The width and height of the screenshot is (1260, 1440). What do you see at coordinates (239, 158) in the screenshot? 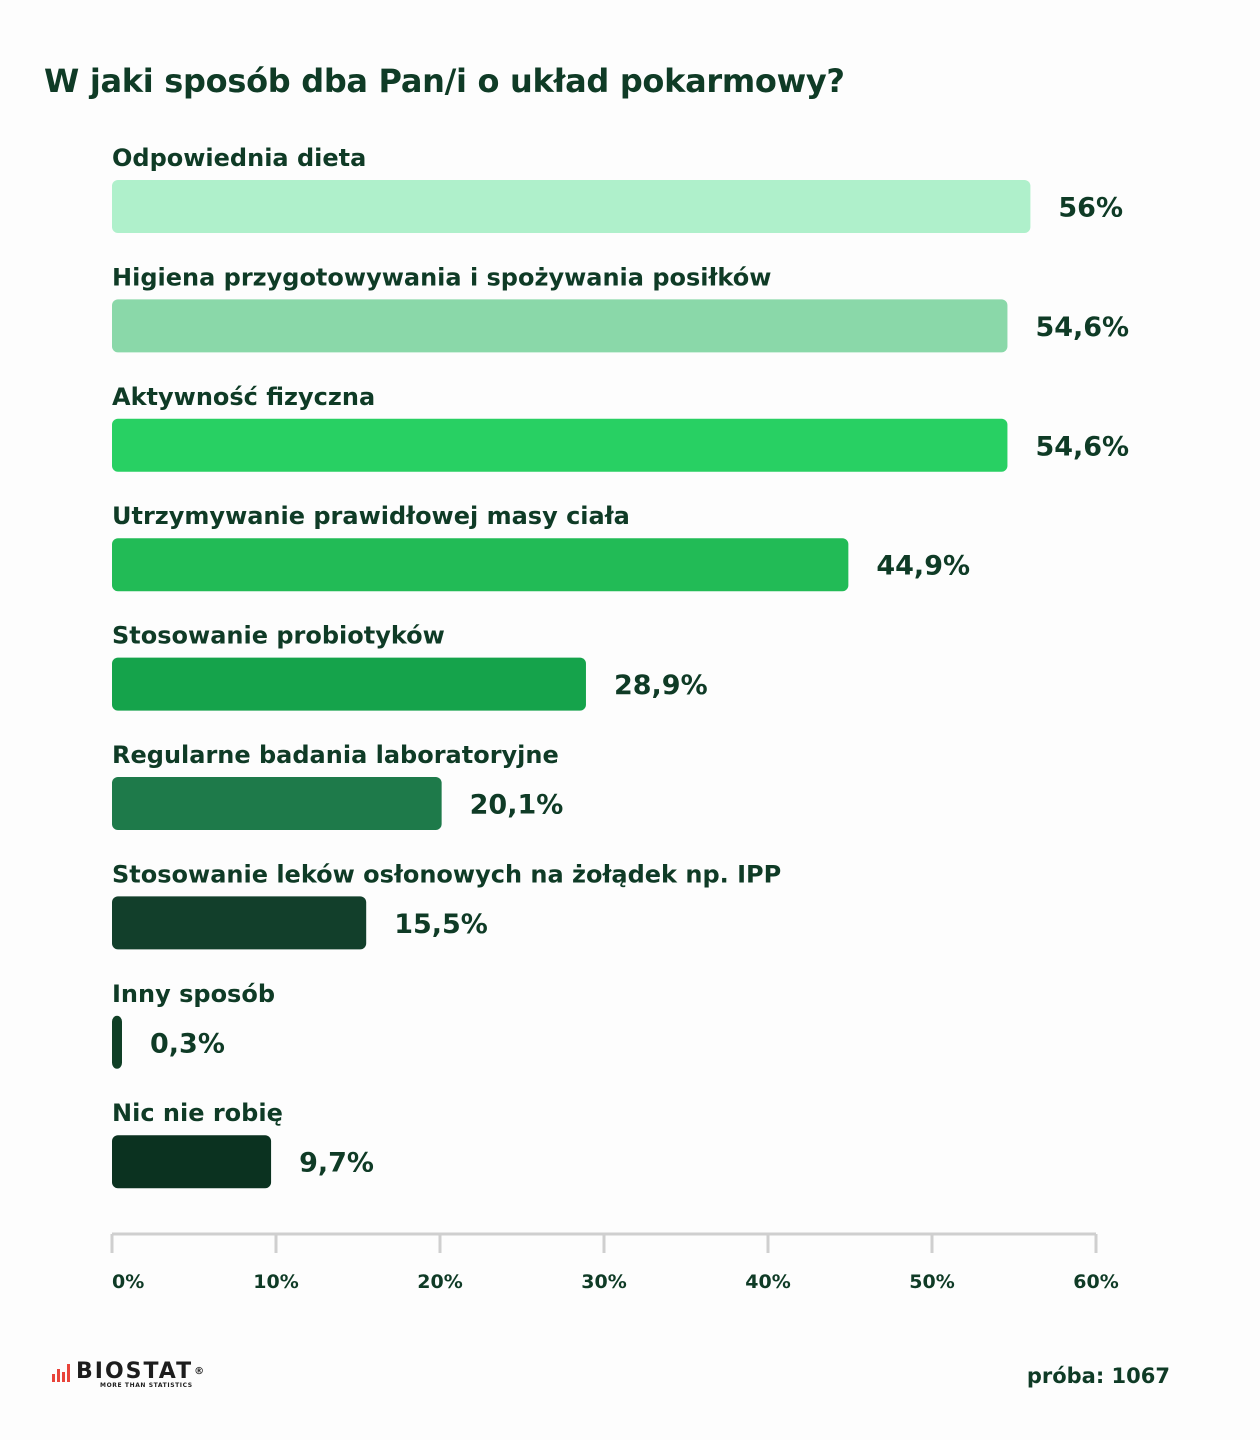
I see `category-label: Odpowiednia dieta` at bounding box center [239, 158].